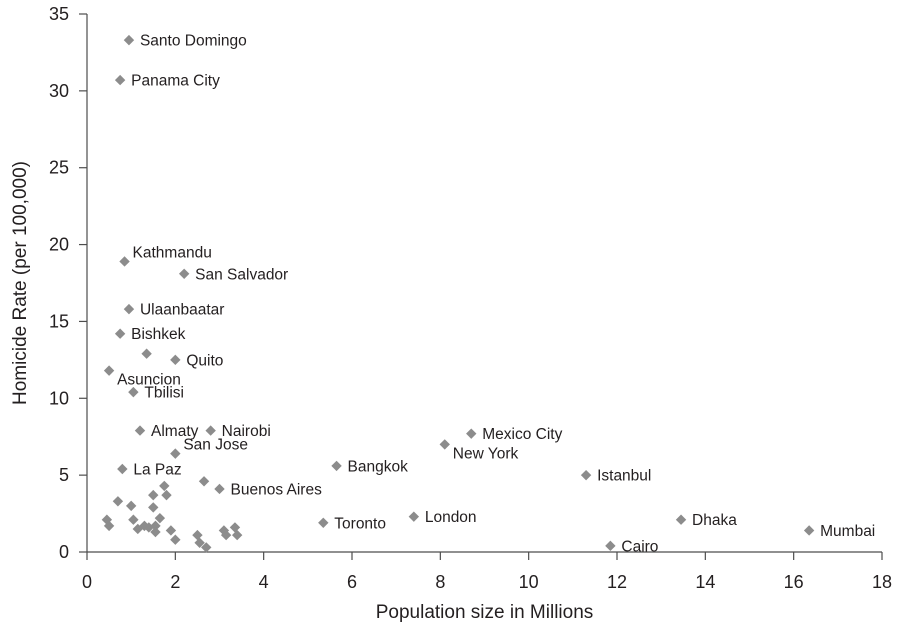  What do you see at coordinates (486, 453) in the screenshot?
I see `data-label: New York` at bounding box center [486, 453].